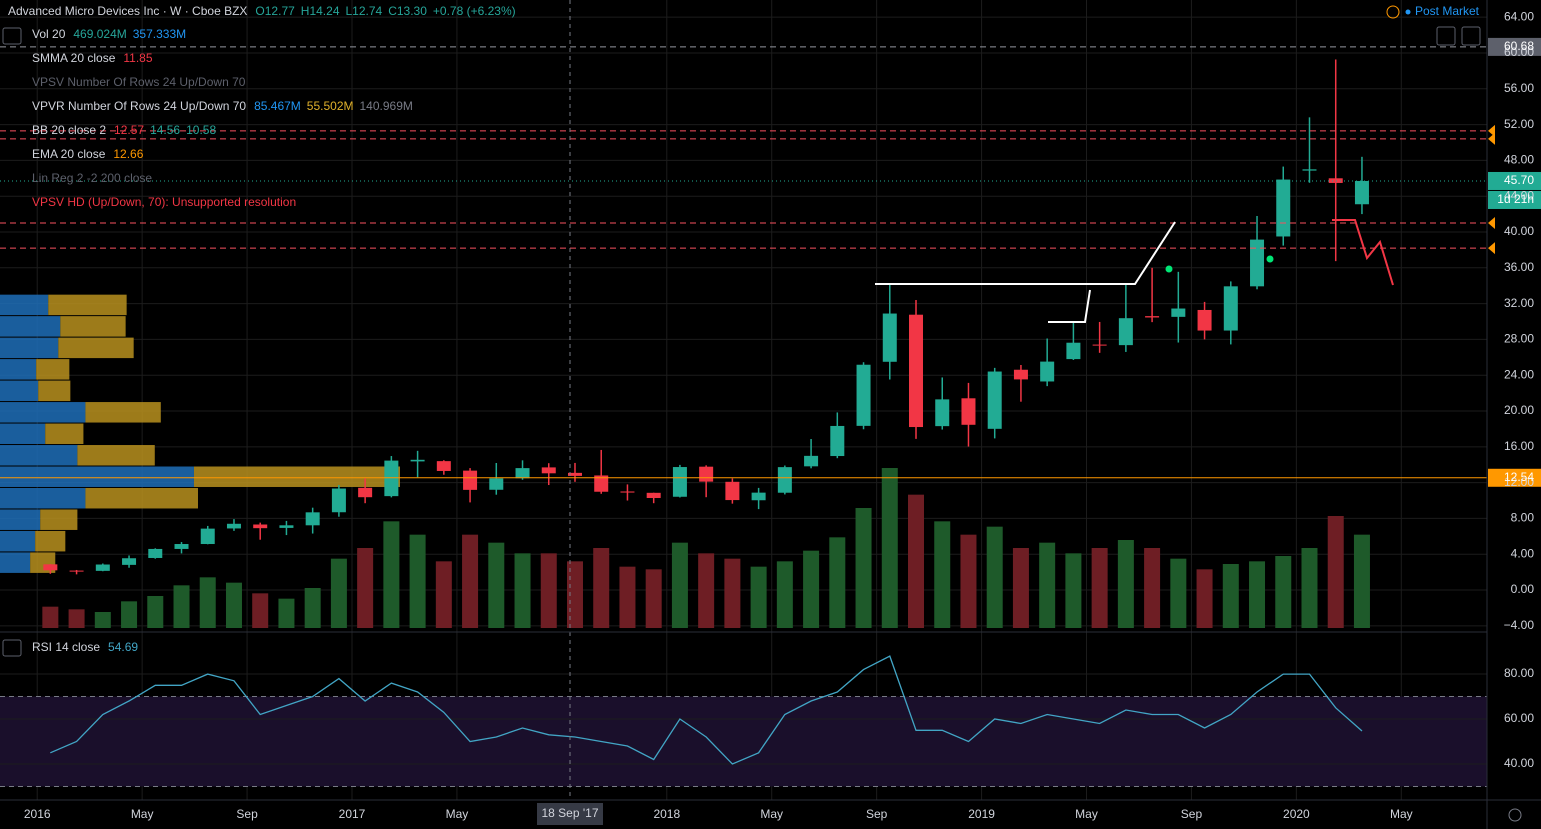 The width and height of the screenshot is (1541, 829). What do you see at coordinates (1471, 36) in the screenshot?
I see `maximize-button` at bounding box center [1471, 36].